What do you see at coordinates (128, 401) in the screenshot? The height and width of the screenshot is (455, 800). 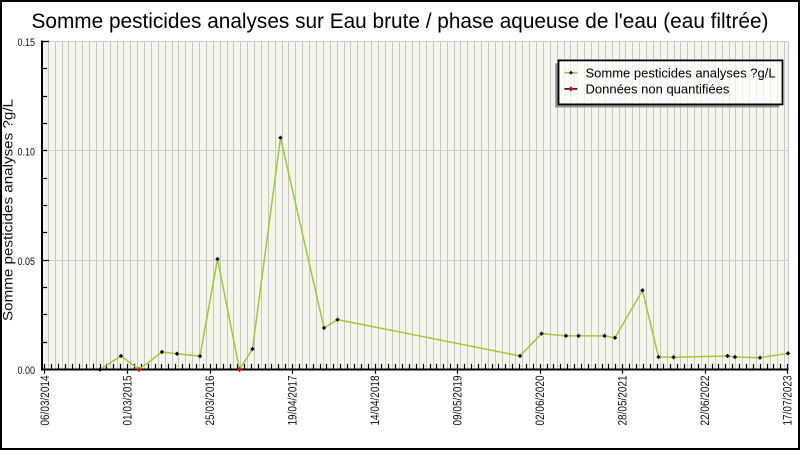 I see `svg-text: 01/03/2015` at bounding box center [128, 401].